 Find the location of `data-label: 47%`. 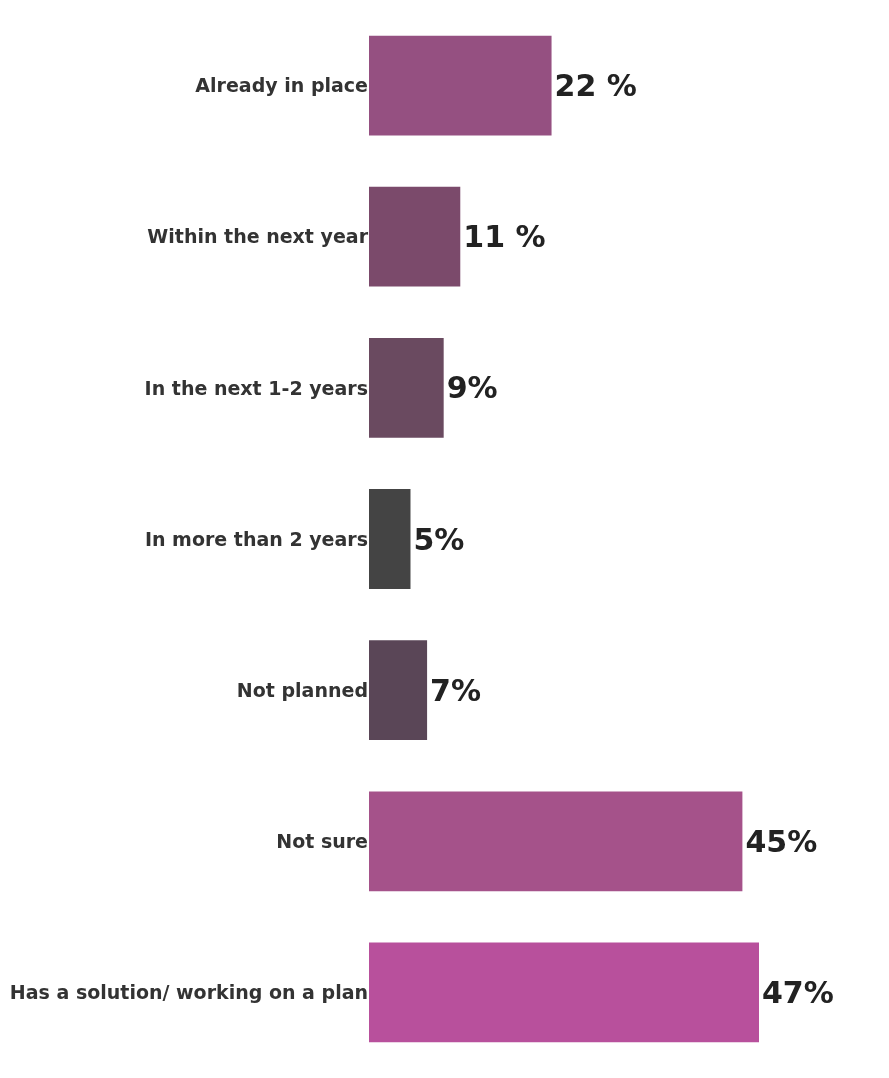

data-label: 47% is located at coordinates (798, 992).